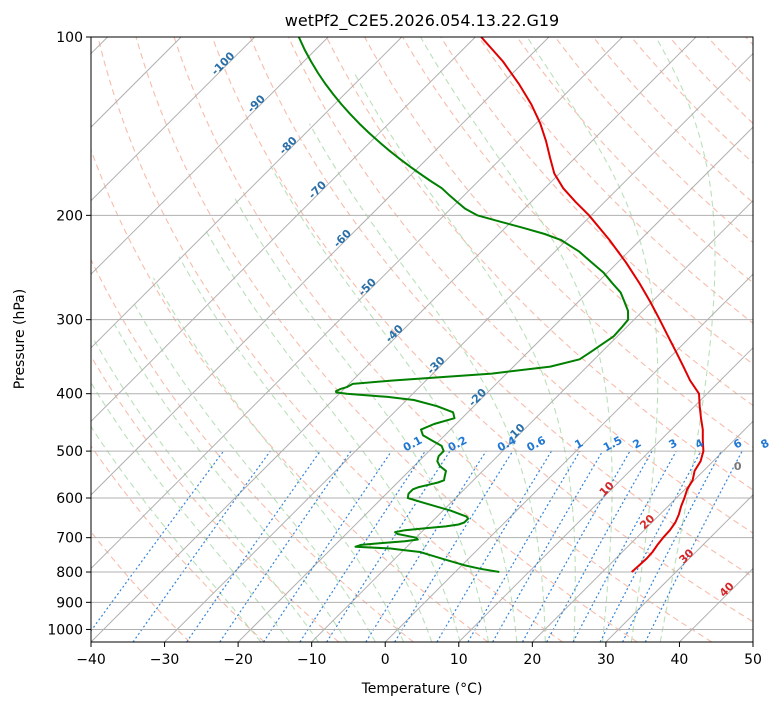  Describe the element at coordinates (69, 321) in the screenshot. I see `y-tick-label: 300` at that location.